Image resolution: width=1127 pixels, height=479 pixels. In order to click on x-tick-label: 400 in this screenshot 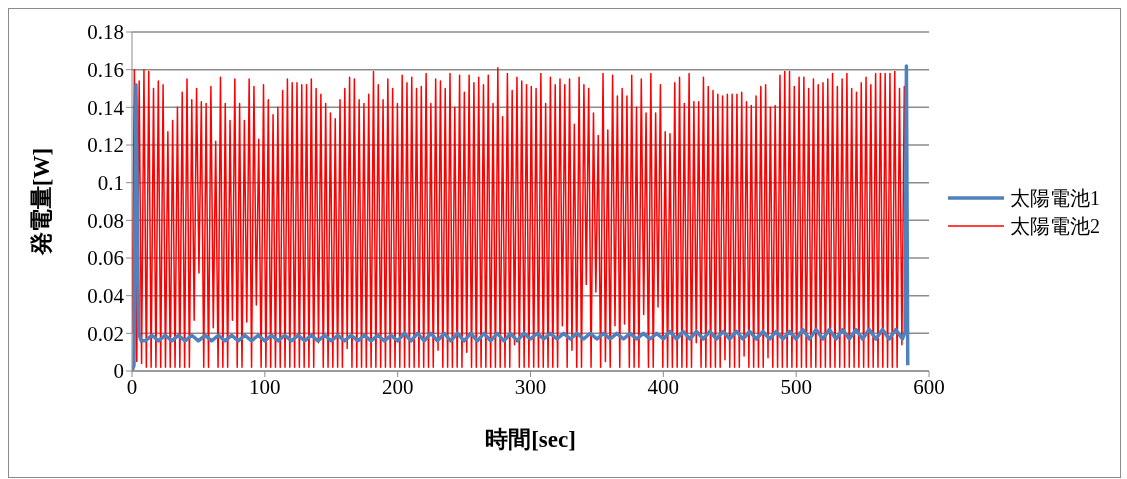, I will do `click(663, 386)`.